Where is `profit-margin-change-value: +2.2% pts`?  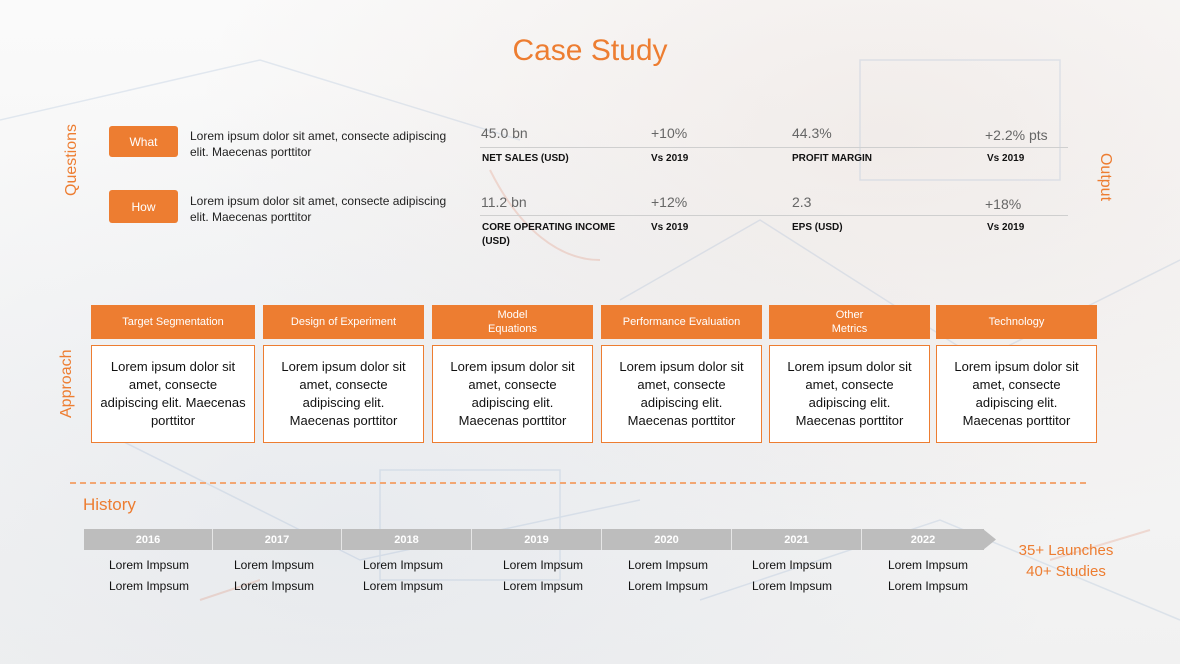
profit-margin-change-value: +2.2% pts is located at coordinates (1016, 135).